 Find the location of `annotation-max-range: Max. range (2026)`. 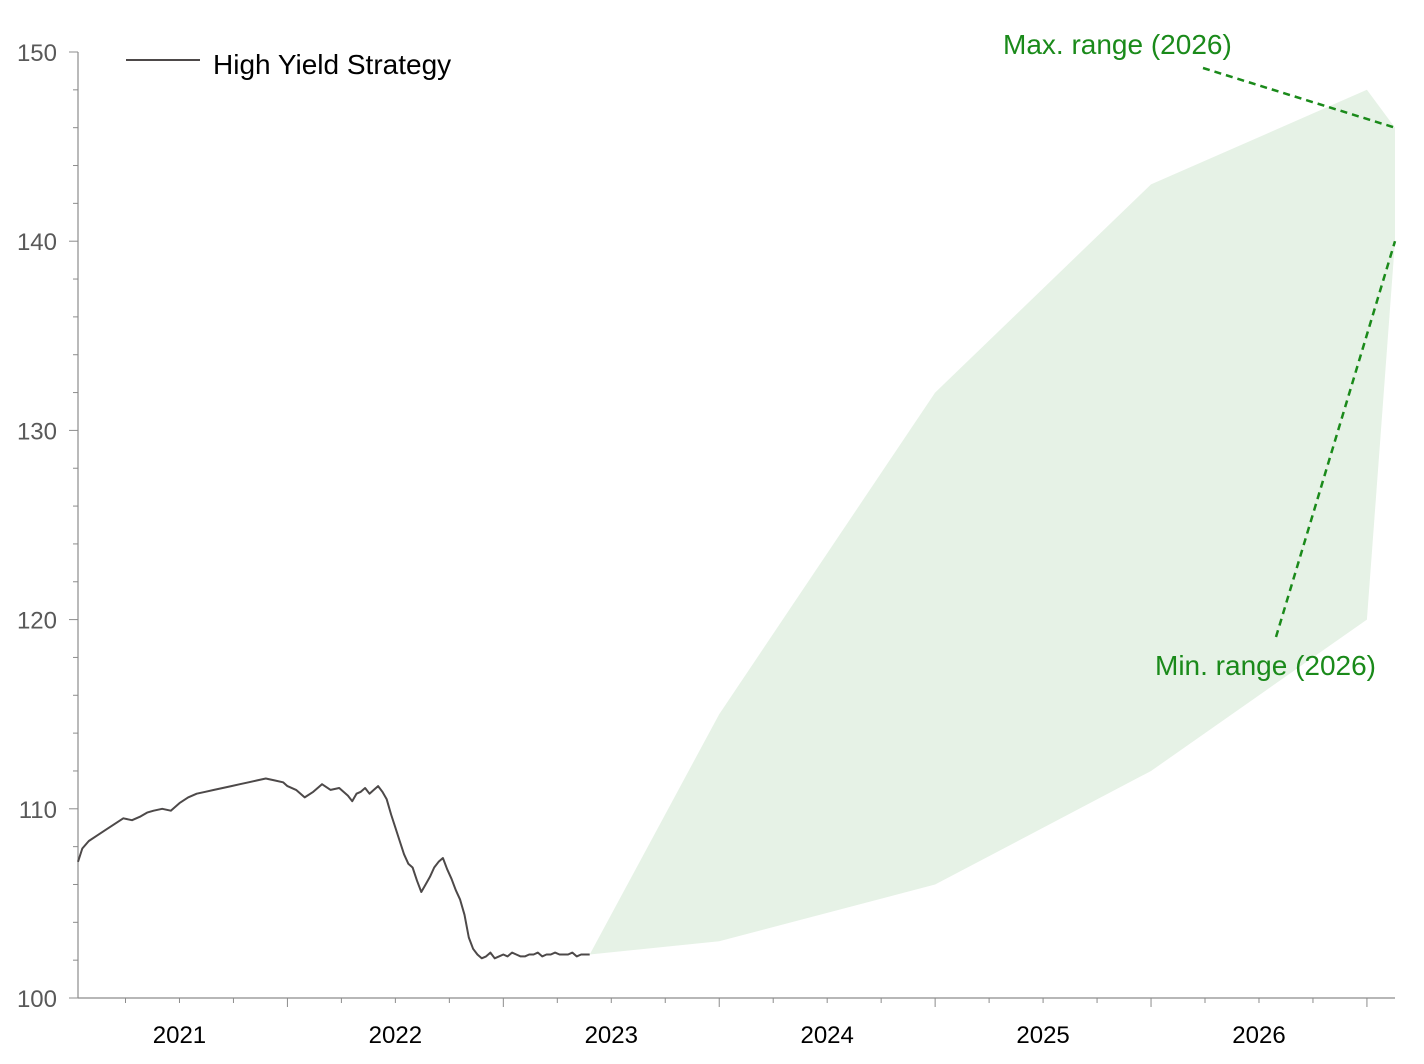

annotation-max-range: Max. range (2026) is located at coordinates (1117, 44).